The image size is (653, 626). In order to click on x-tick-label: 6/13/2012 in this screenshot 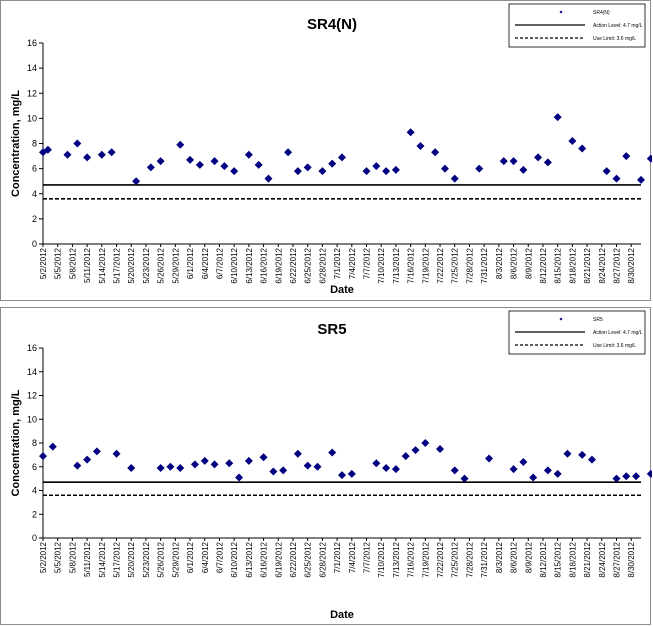, I will do `click(249, 265)`.